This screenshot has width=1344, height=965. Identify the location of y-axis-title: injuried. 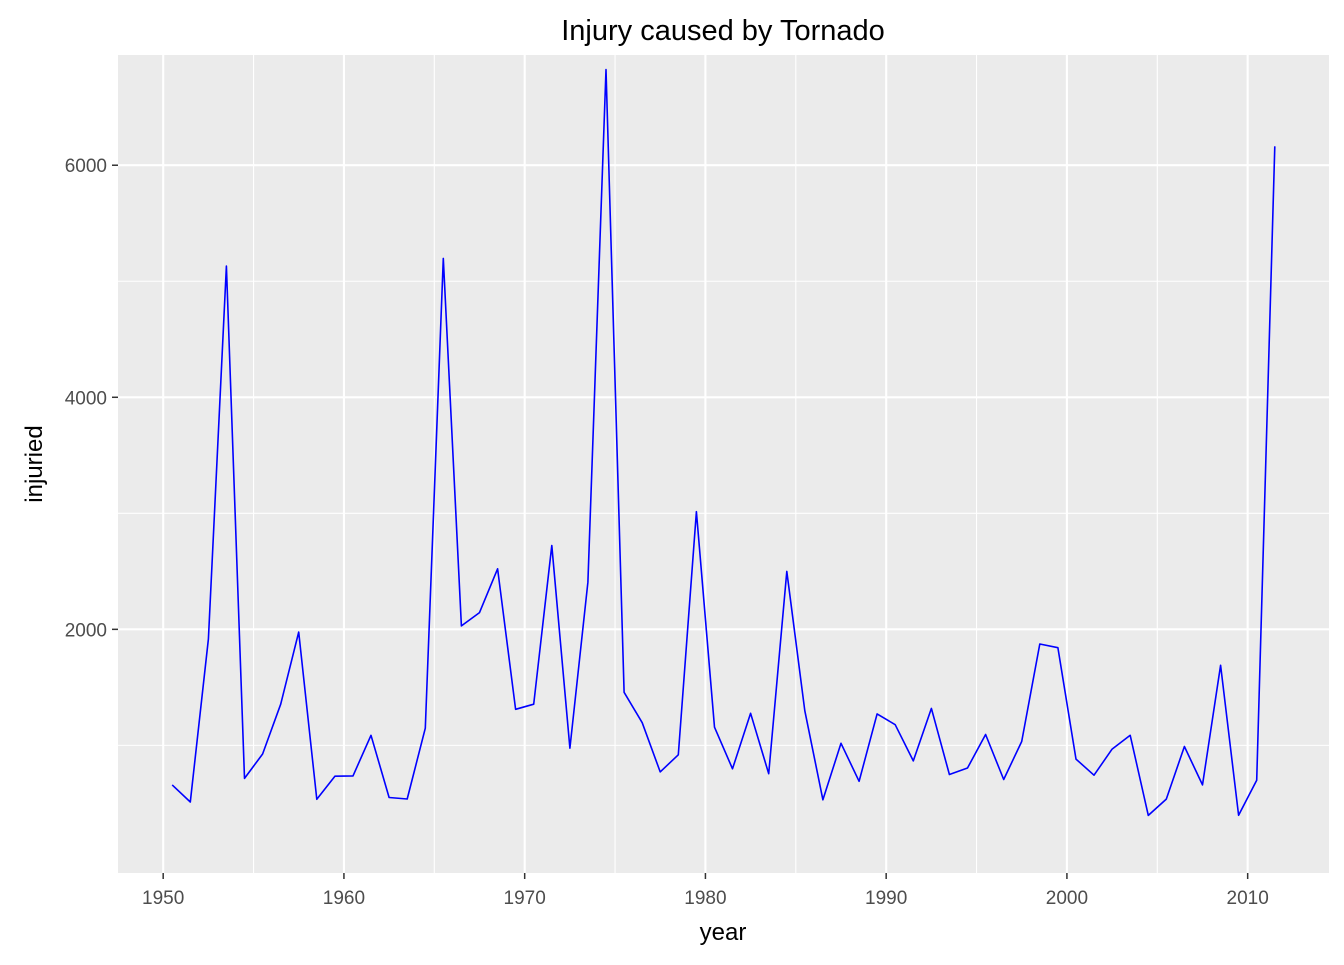
(34, 463).